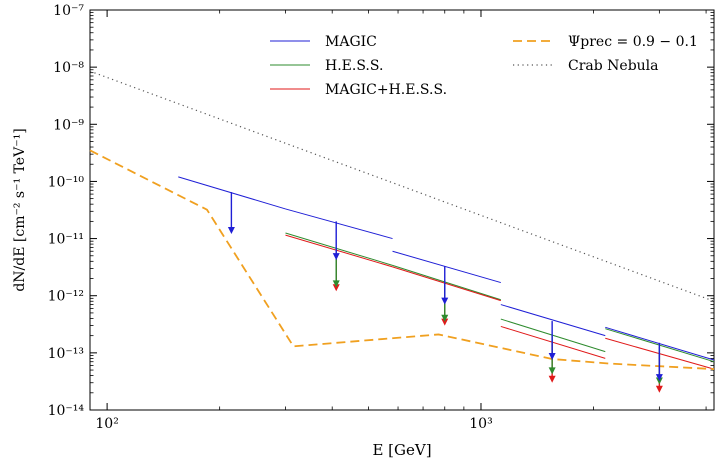 This screenshot has width=716, height=467. What do you see at coordinates (20, 209) in the screenshot?
I see `y-axis-label: dN/dE [cm⁻² s⁻¹ TeV⁻¹]` at bounding box center [20, 209].